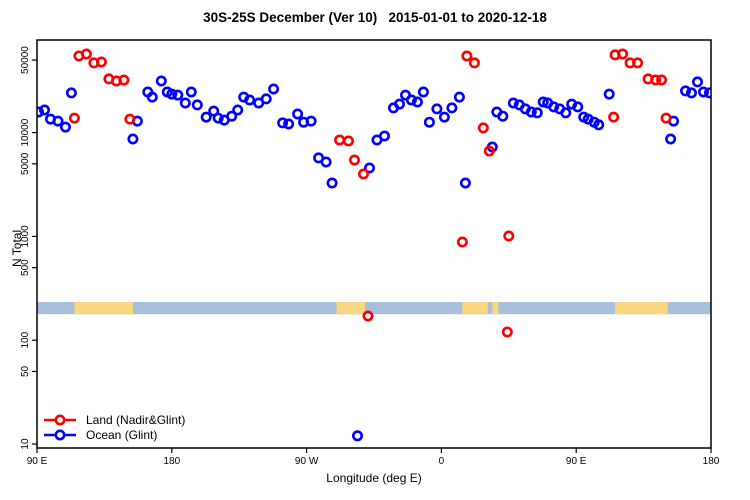  I want to click on x-tick-label: 0, so click(442, 461).